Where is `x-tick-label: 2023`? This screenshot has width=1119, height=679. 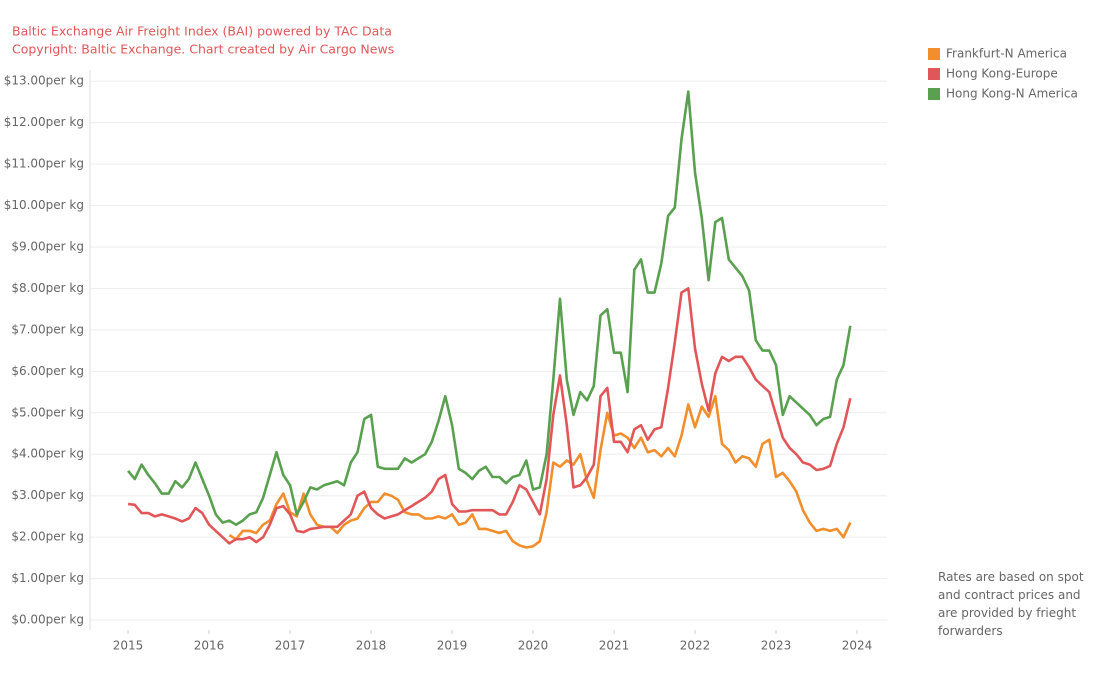
x-tick-label: 2023 is located at coordinates (776, 646).